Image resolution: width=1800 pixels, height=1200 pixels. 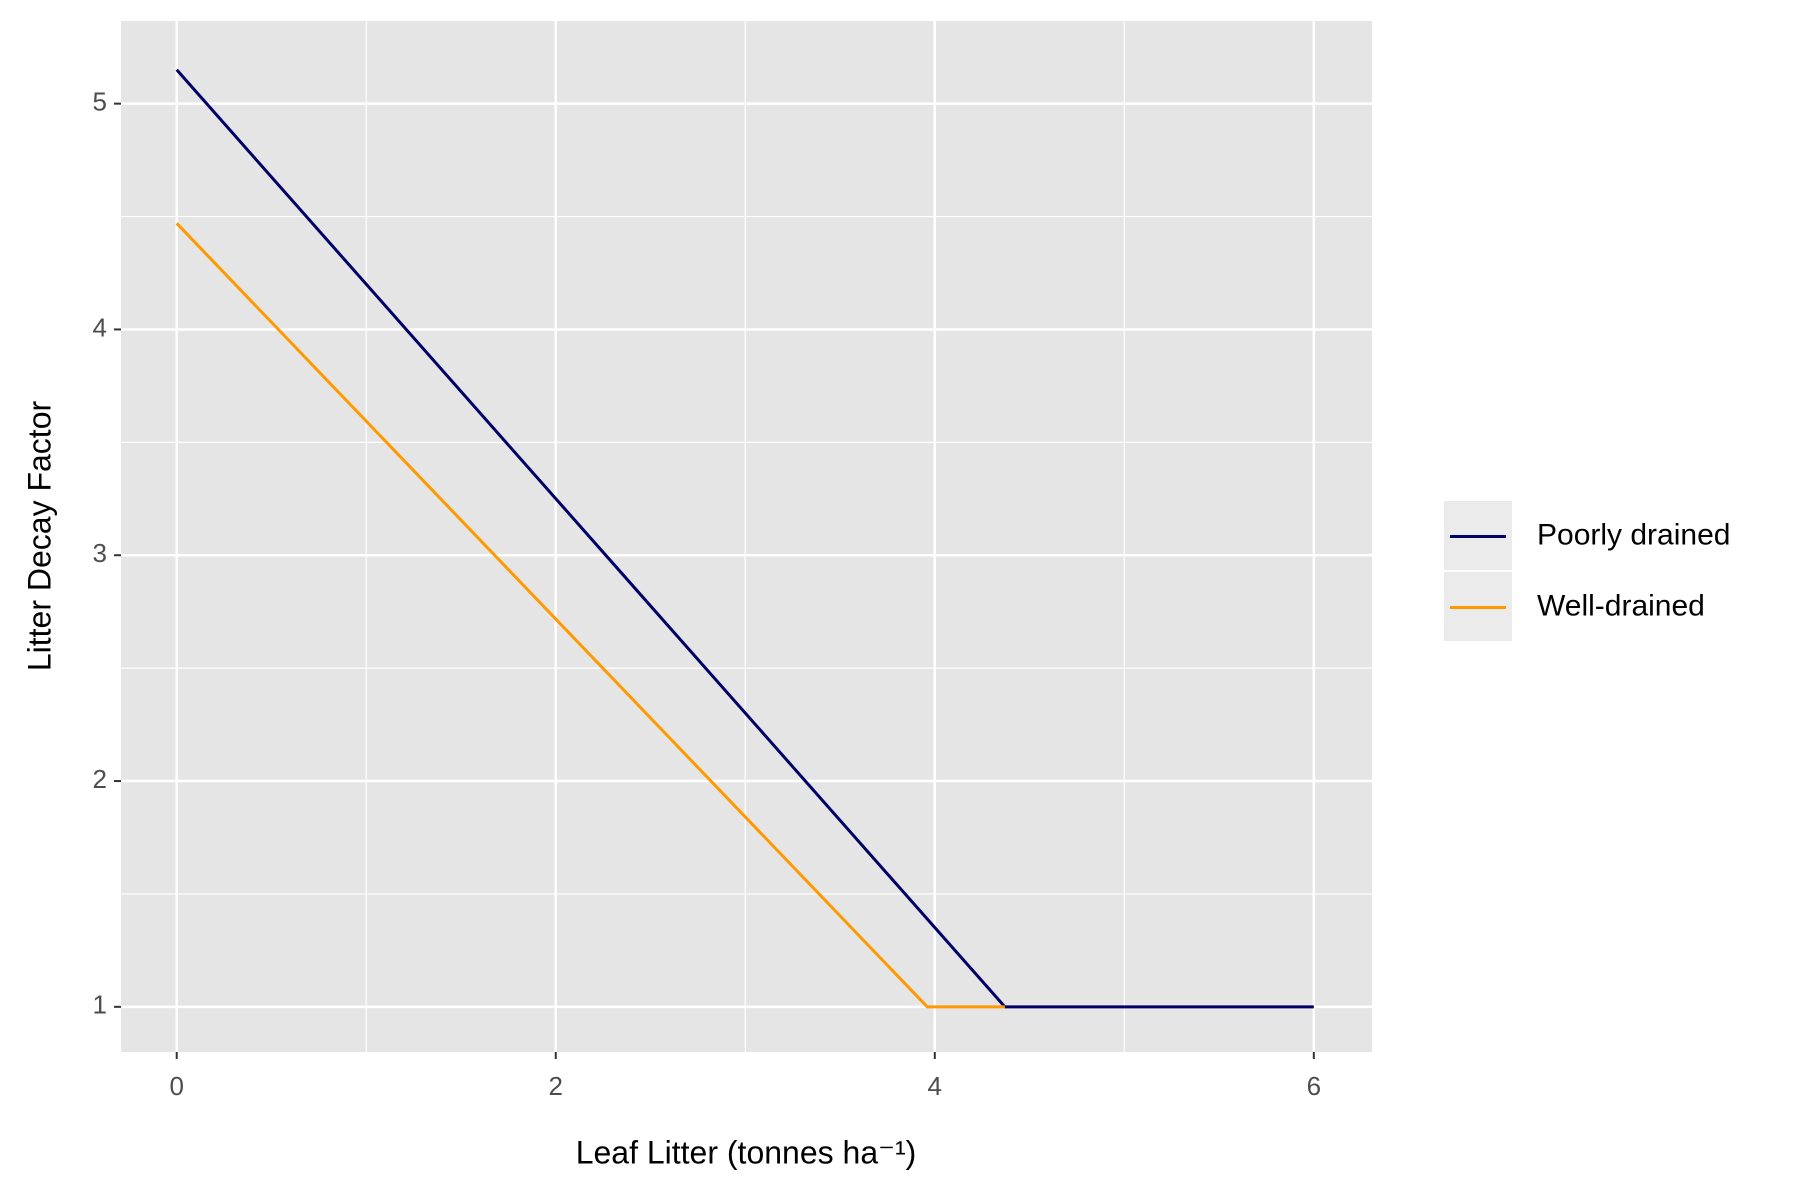 I want to click on x-tick-label: 0, so click(x=176, y=1086).